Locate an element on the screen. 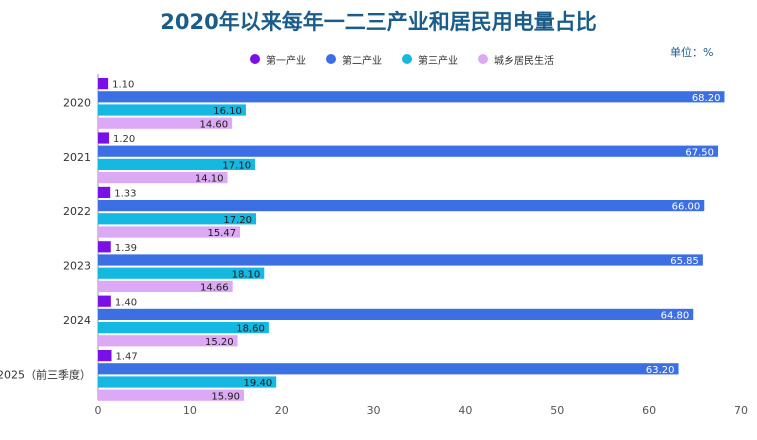 This screenshot has width=757, height=440. x-tick-label: 0 is located at coordinates (98, 410).